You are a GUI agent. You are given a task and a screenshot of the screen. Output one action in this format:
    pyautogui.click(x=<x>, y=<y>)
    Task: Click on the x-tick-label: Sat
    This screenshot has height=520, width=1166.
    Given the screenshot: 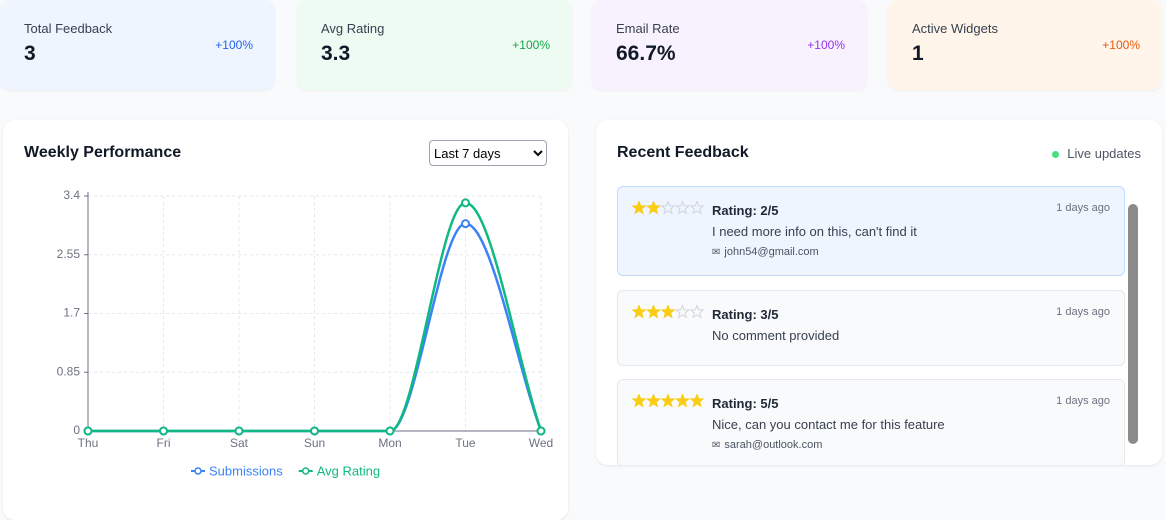 What is the action you would take?
    pyautogui.click(x=239, y=443)
    